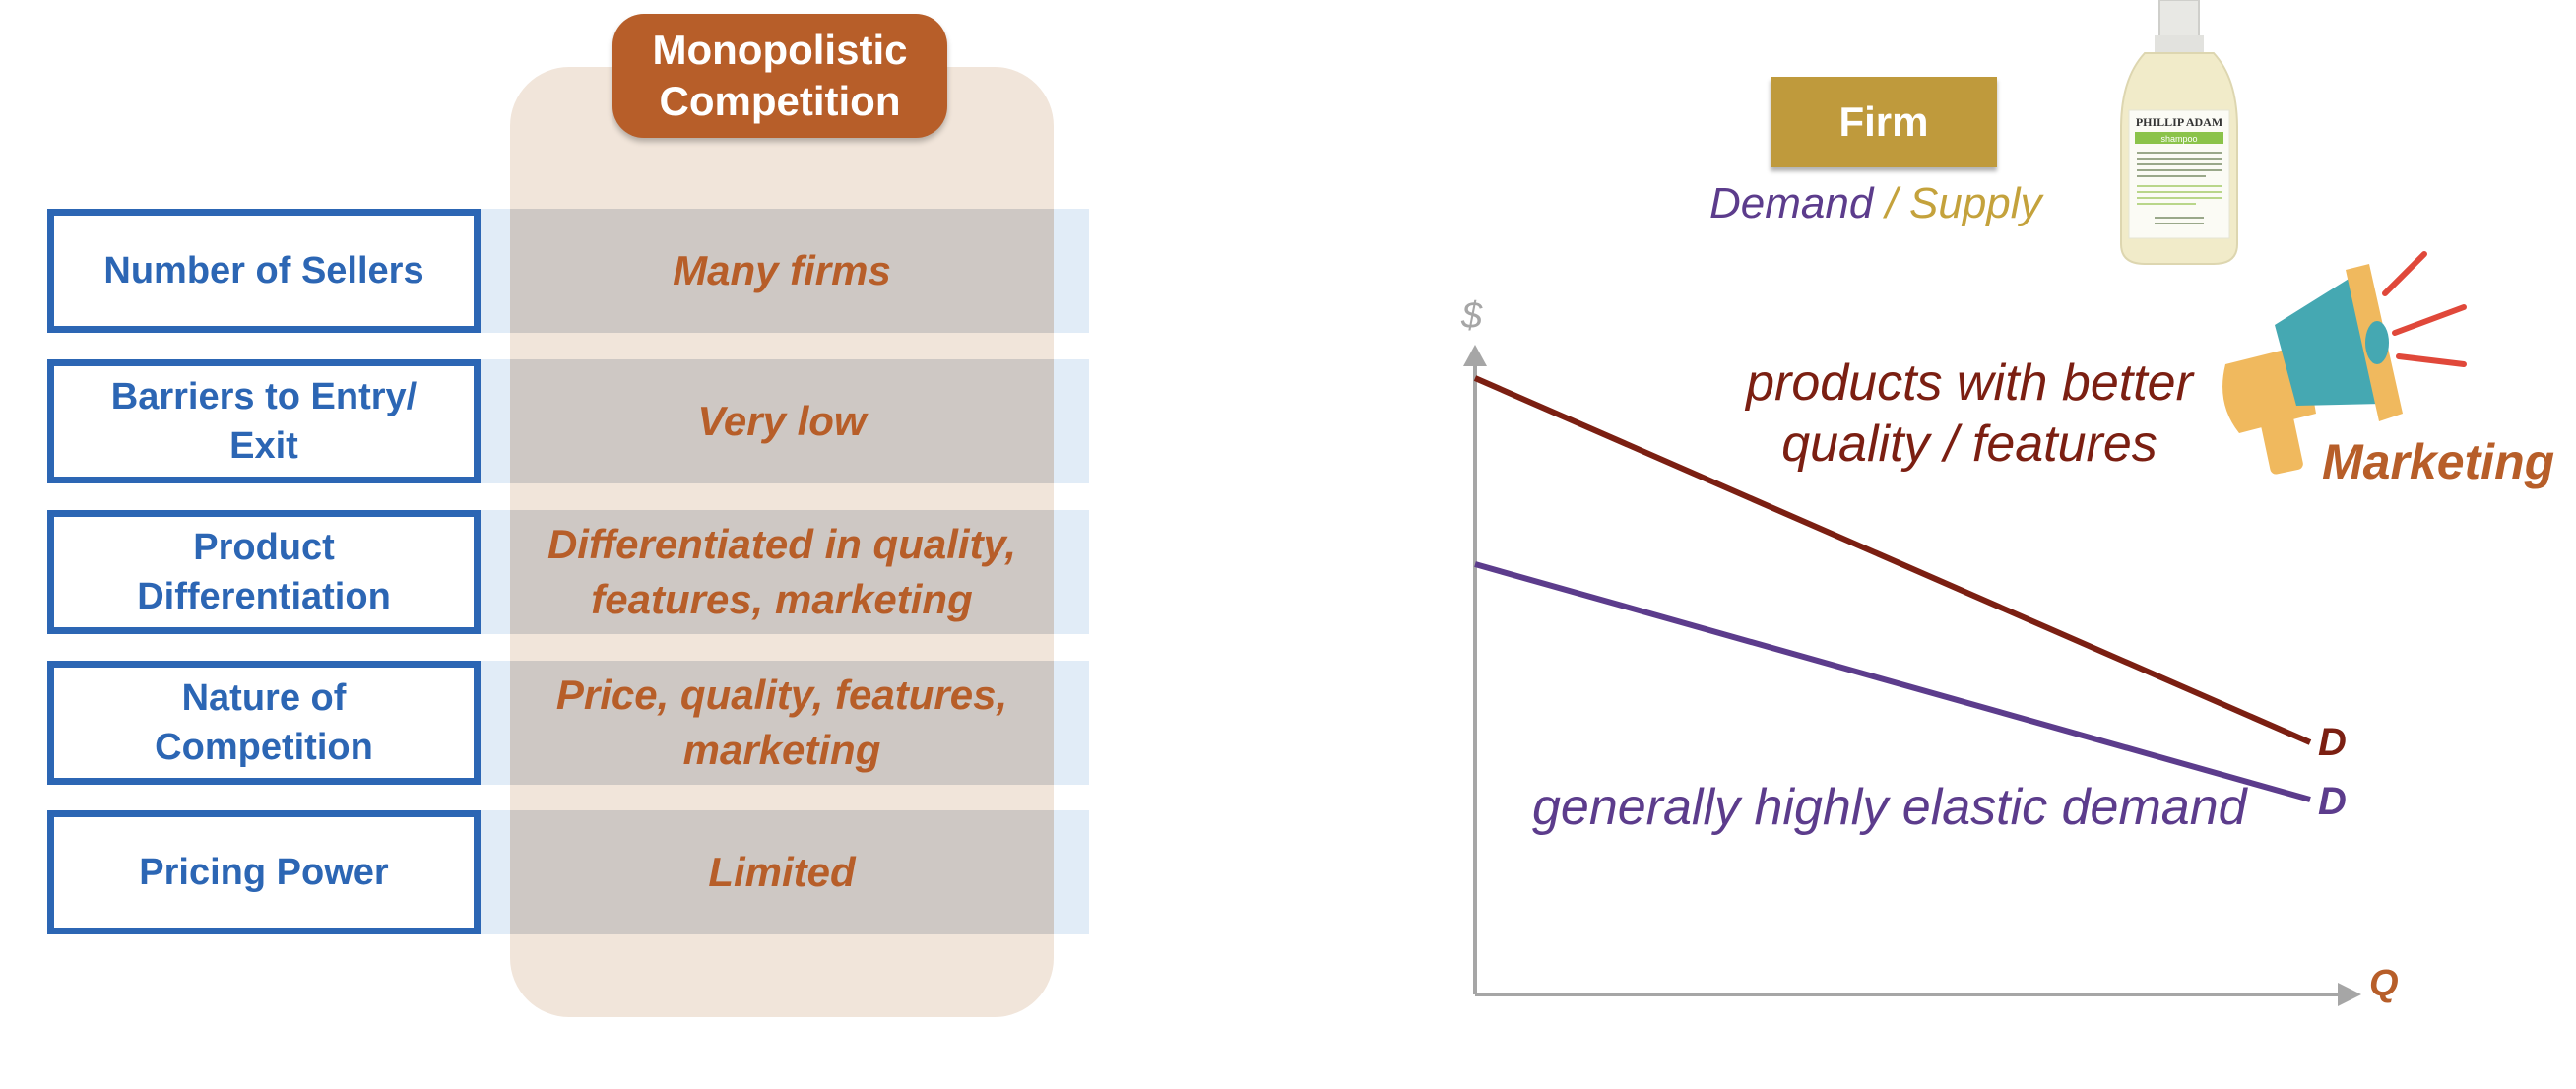  I want to click on bottle-brand-text: PHILLIP ADAM, so click(2179, 122).